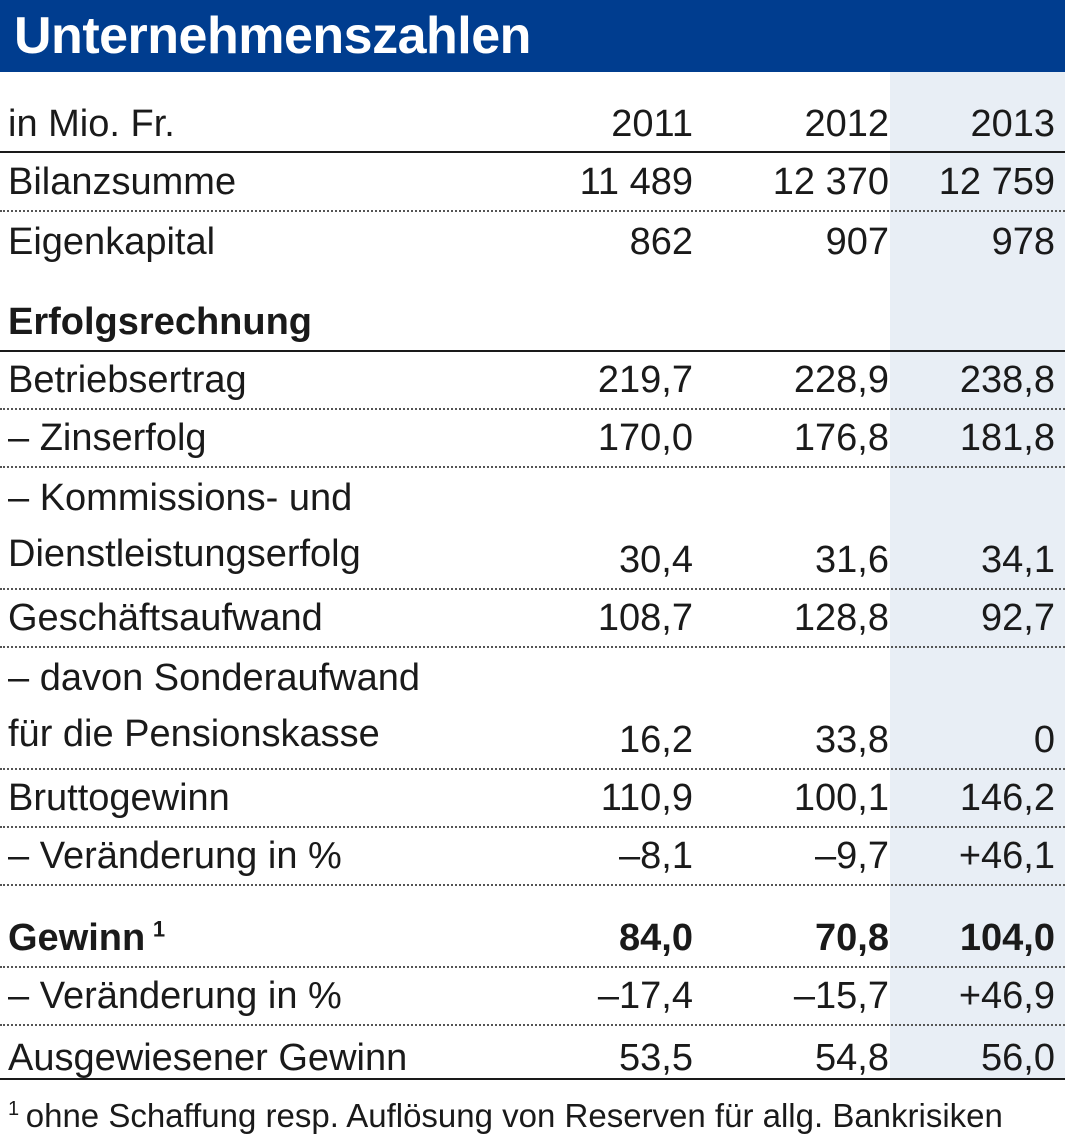 This screenshot has width=1065, height=1148. I want to click on value-2011: 53,5, so click(656, 1058).